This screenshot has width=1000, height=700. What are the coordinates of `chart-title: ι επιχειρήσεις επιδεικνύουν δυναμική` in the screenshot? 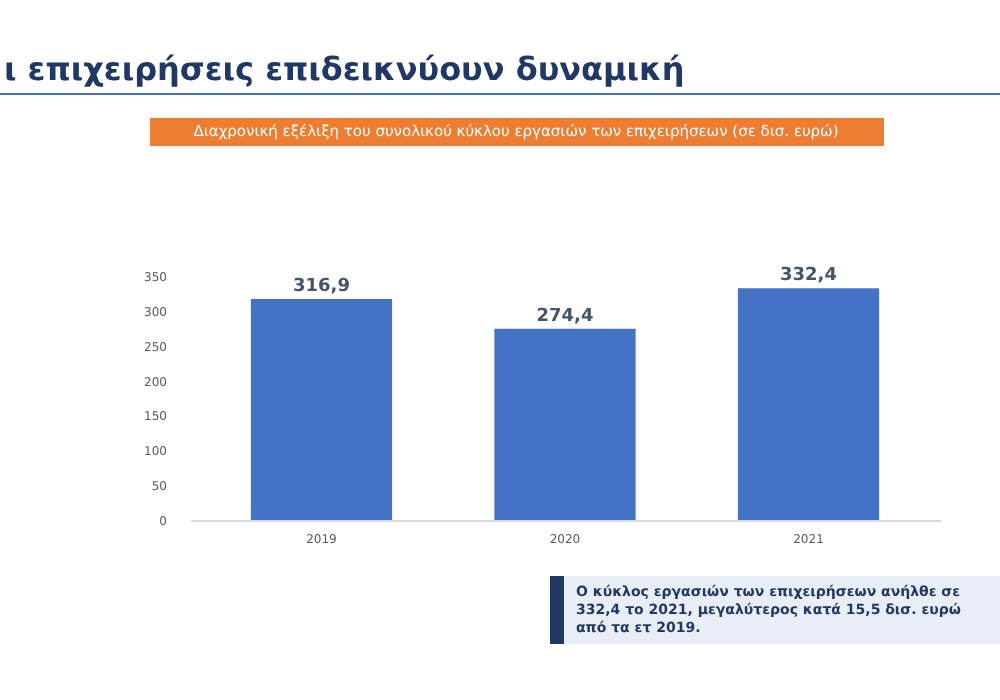 It's located at (344, 69).